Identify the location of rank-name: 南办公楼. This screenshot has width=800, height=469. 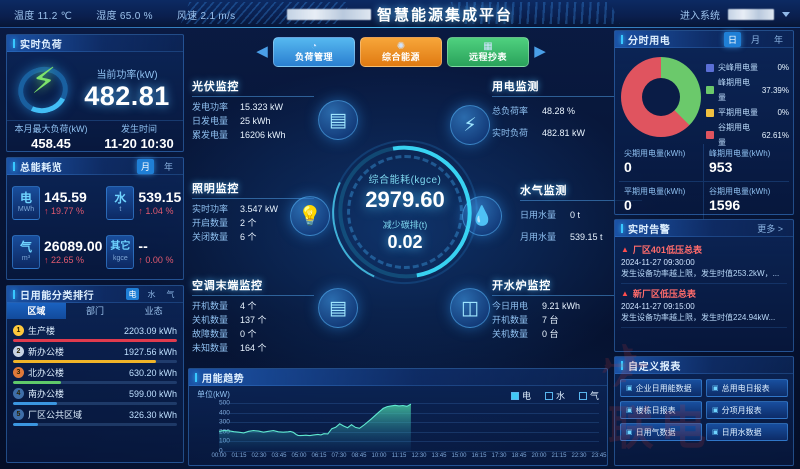
(46, 394).